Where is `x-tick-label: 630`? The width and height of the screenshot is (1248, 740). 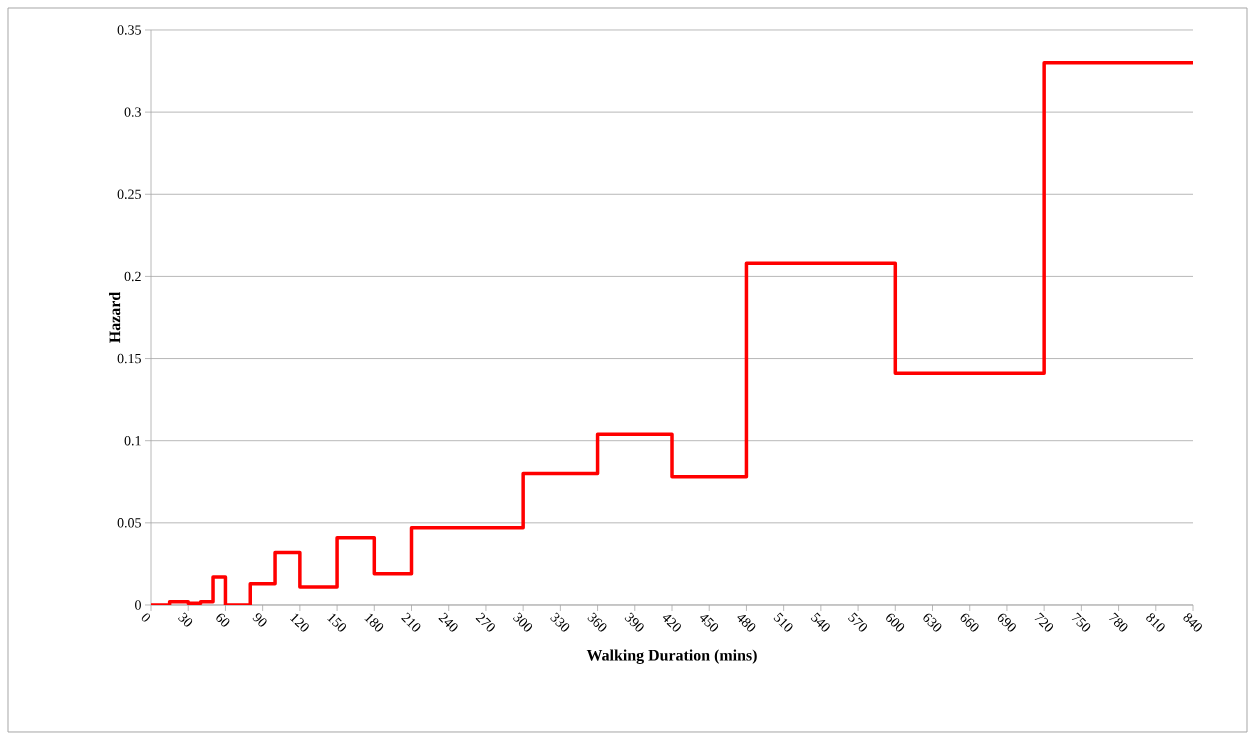
x-tick-label: 630 is located at coordinates (932, 622).